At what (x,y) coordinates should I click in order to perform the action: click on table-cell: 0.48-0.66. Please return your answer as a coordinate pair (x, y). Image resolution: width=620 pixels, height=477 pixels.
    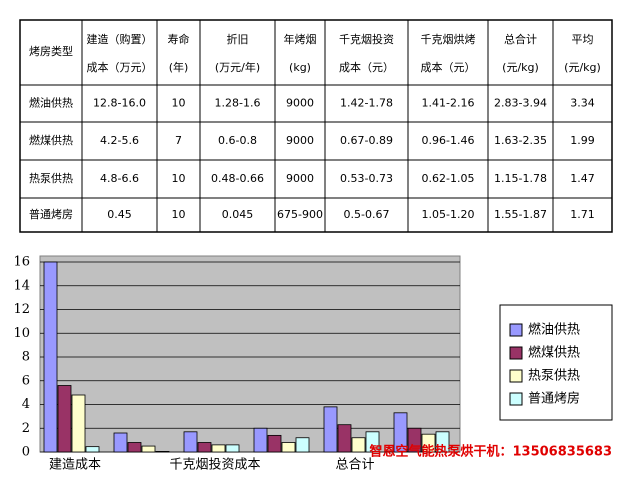
    Looking at the image, I should click on (237, 178).